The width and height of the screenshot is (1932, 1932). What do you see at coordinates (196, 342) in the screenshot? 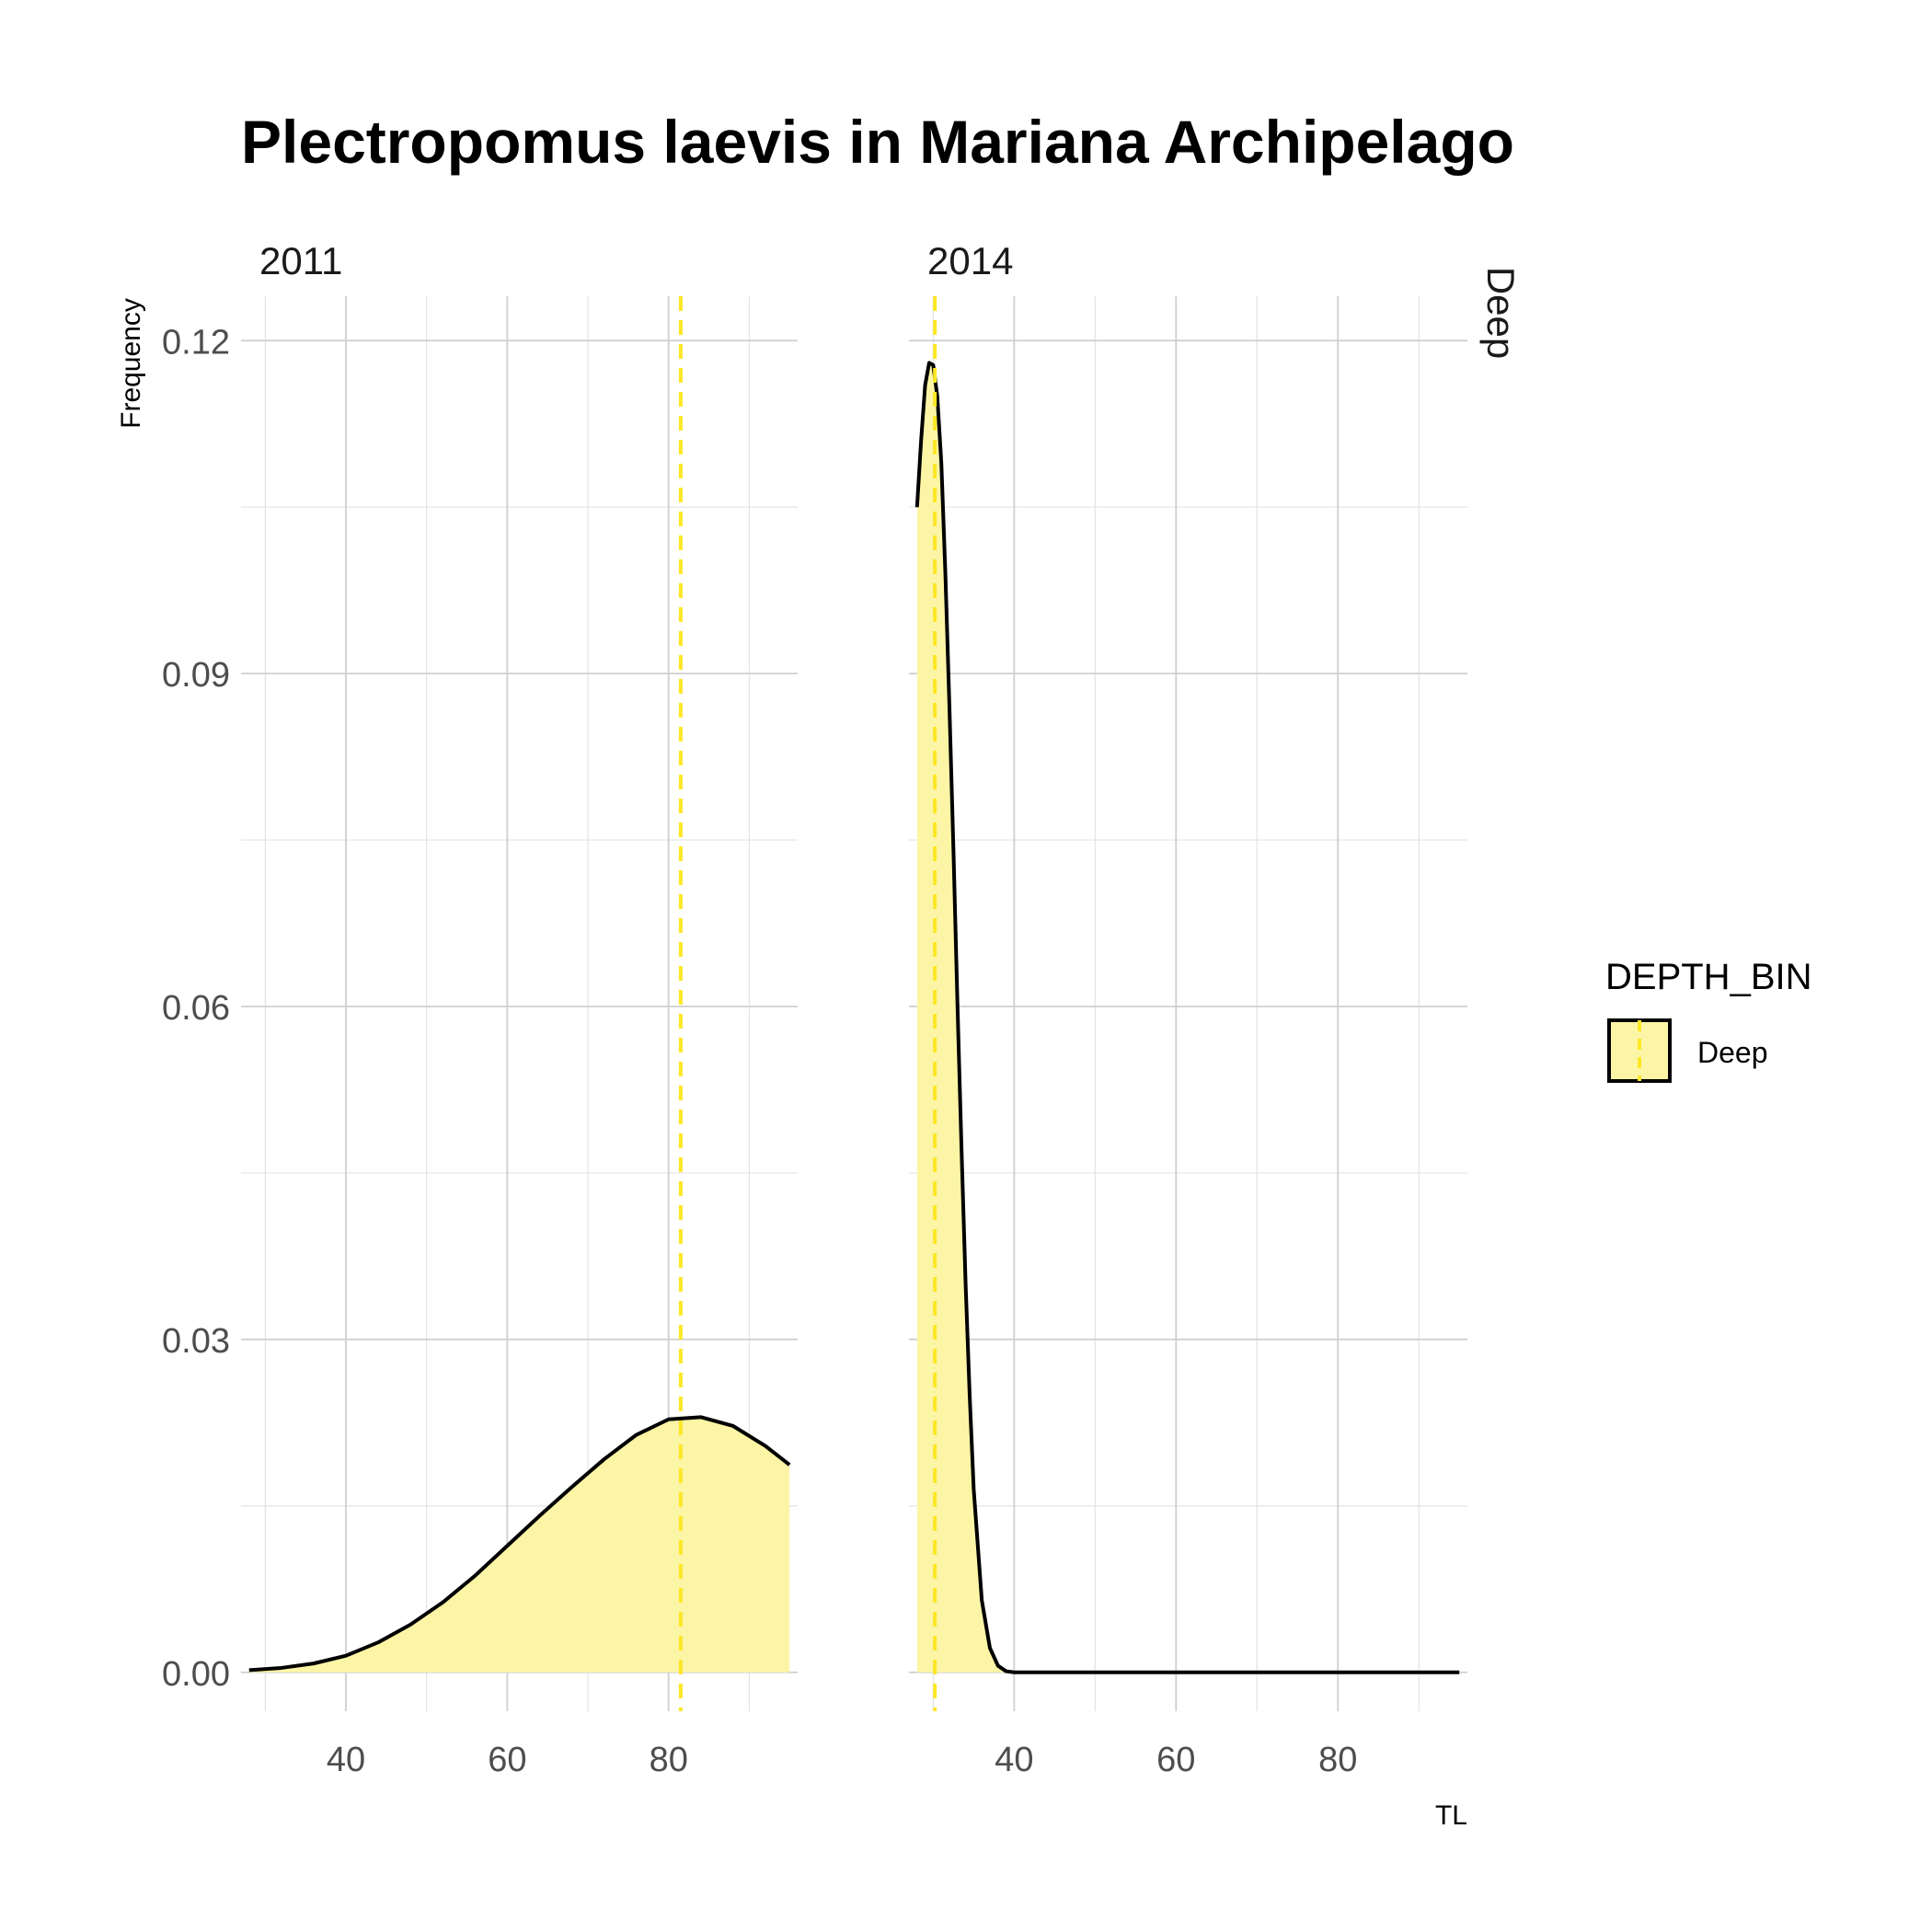
I see `y-tick-label-0.12: 0.12` at bounding box center [196, 342].